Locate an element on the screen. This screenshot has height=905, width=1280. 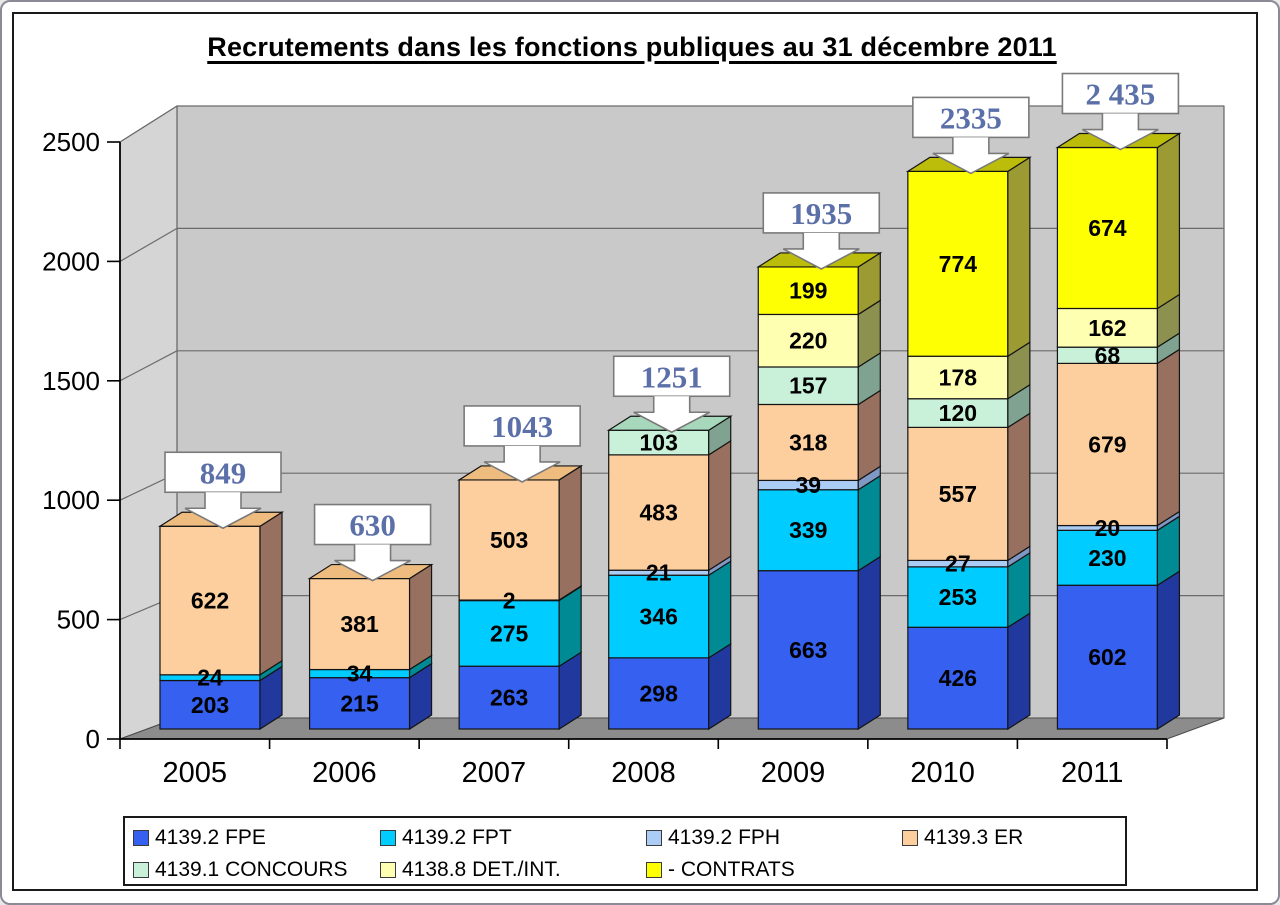
y-tick-label: 2000 is located at coordinates (71, 261).